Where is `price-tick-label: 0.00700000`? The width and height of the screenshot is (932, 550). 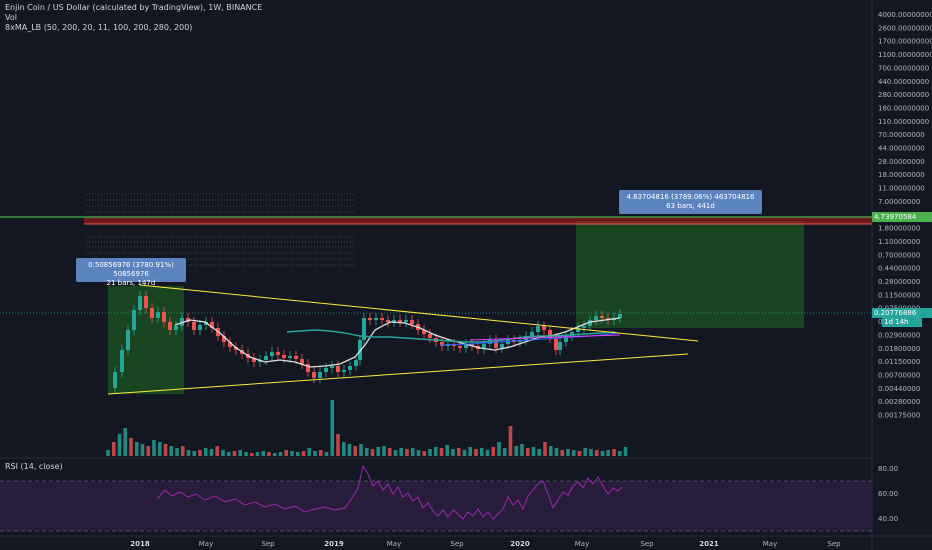
price-tick-label: 0.00700000 is located at coordinates (899, 375).